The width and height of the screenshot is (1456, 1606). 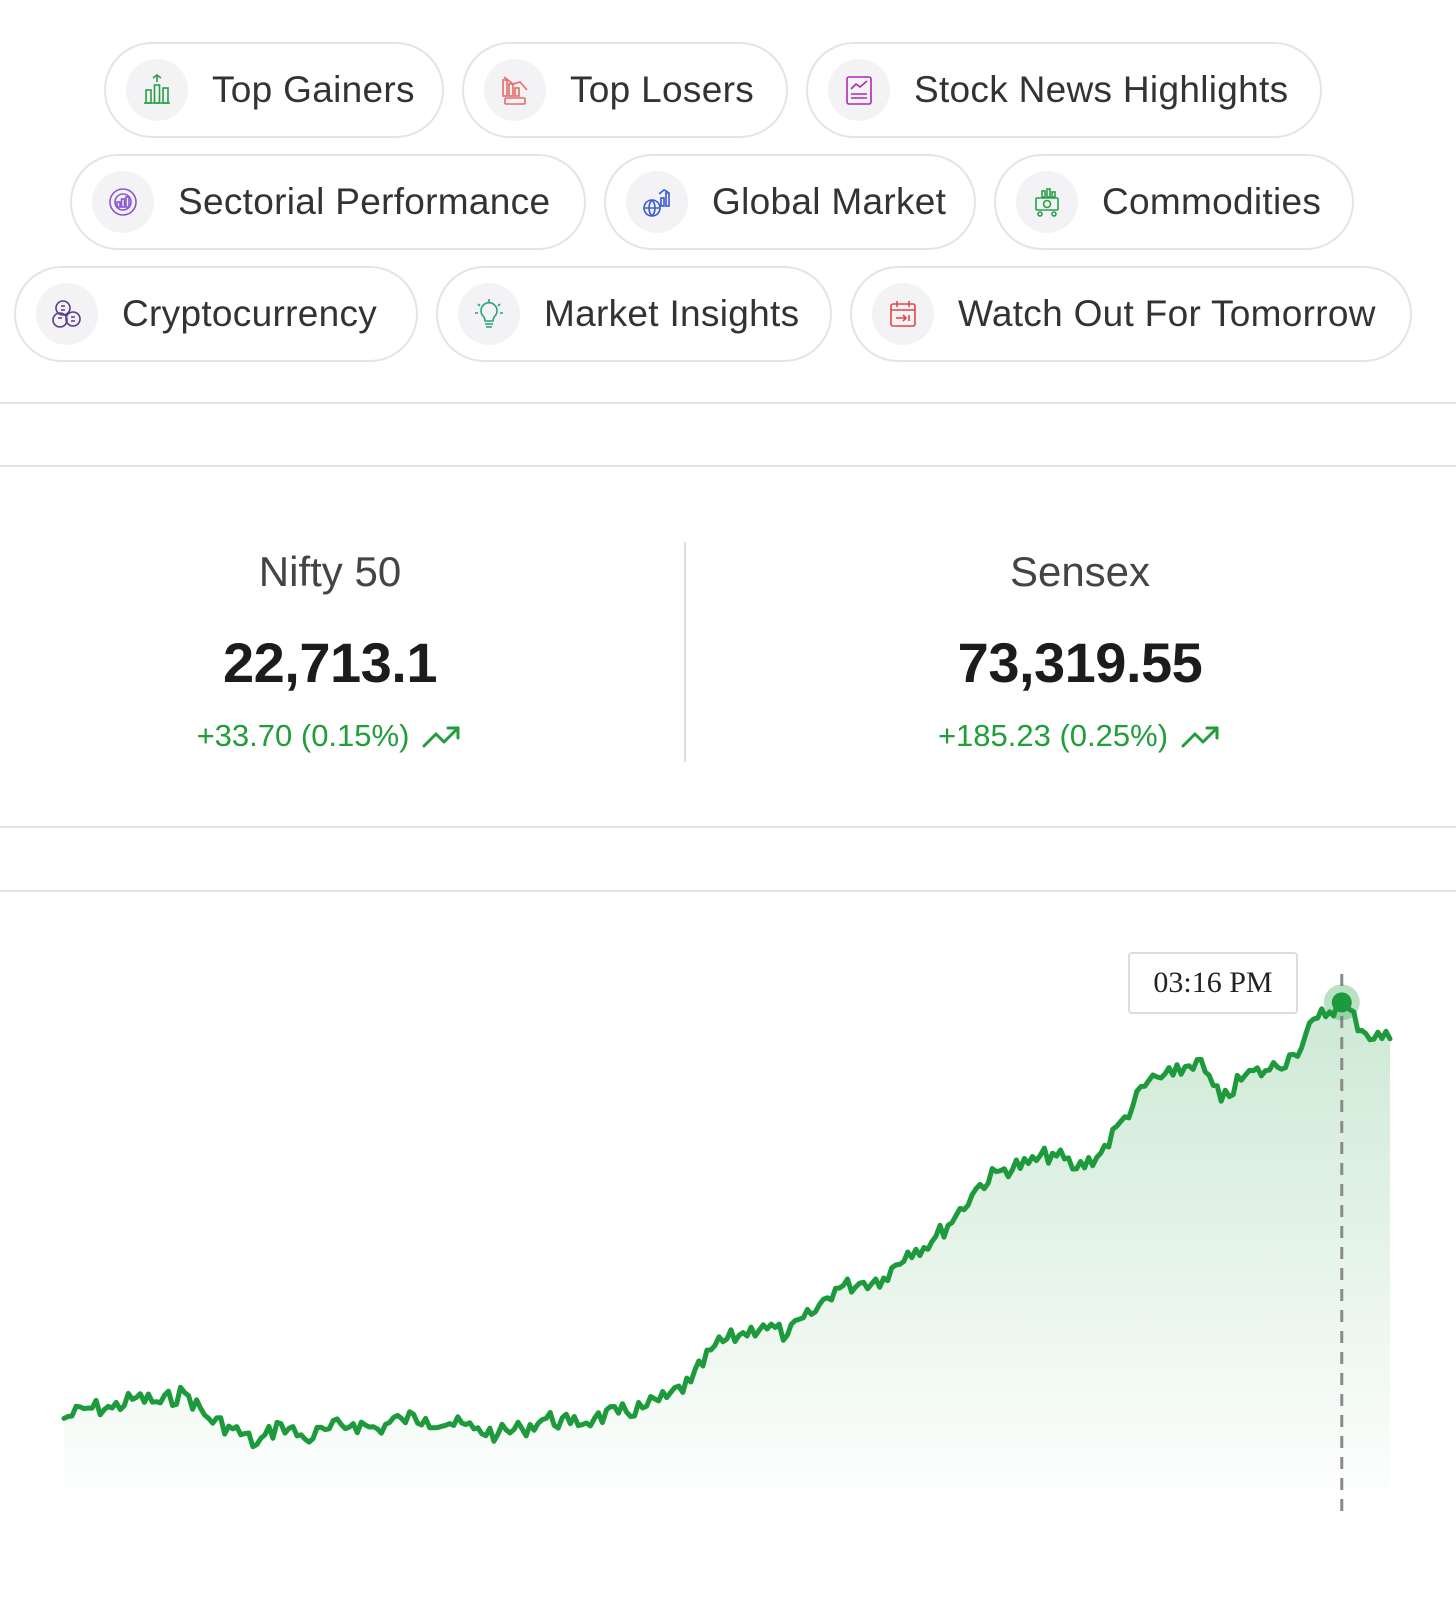 I want to click on index-change: +185.23 (0.25%), so click(x=1078, y=736).